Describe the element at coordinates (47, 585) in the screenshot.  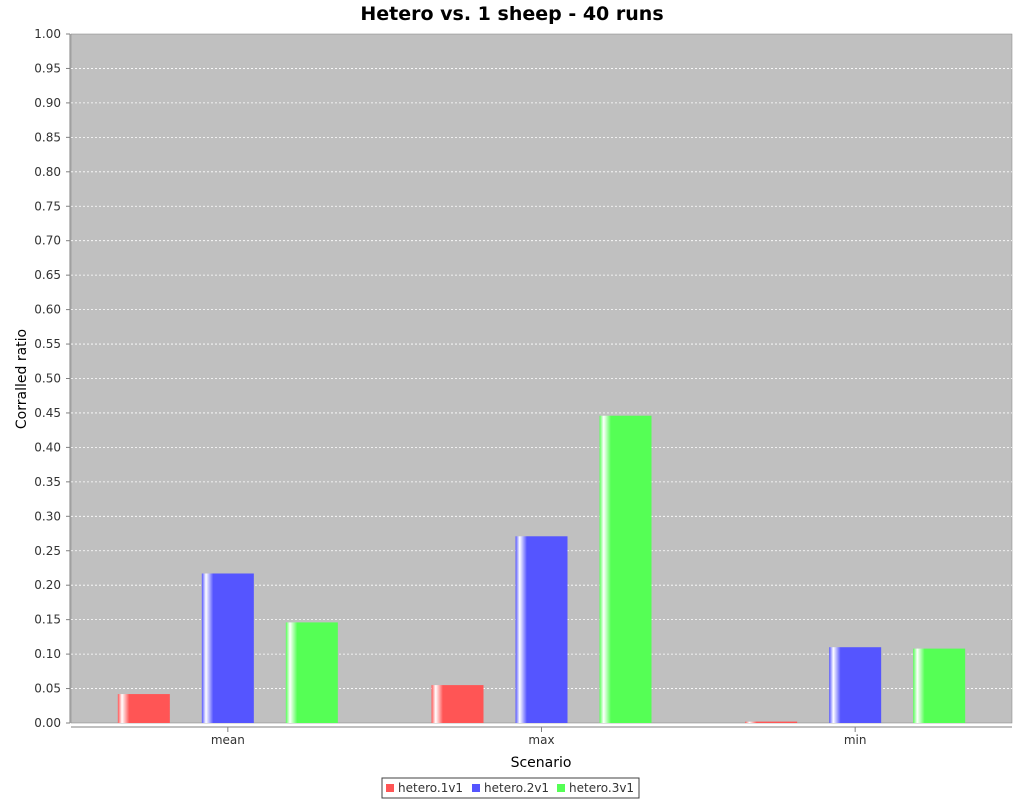
I see `y-tick-label: 0.20` at that location.